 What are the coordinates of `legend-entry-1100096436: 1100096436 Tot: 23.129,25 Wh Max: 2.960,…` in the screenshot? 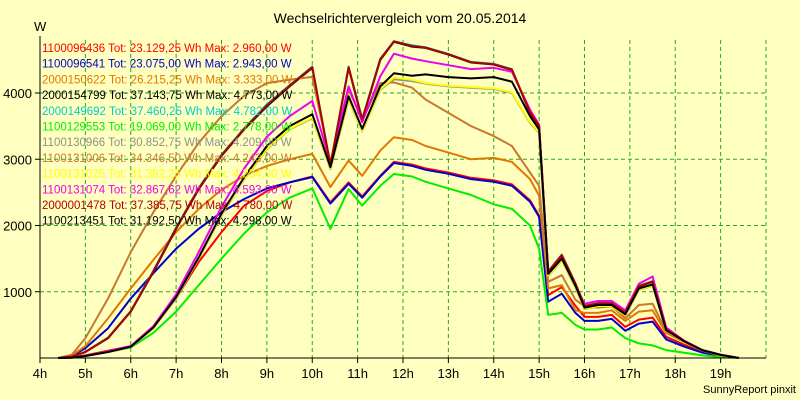 It's located at (167, 49).